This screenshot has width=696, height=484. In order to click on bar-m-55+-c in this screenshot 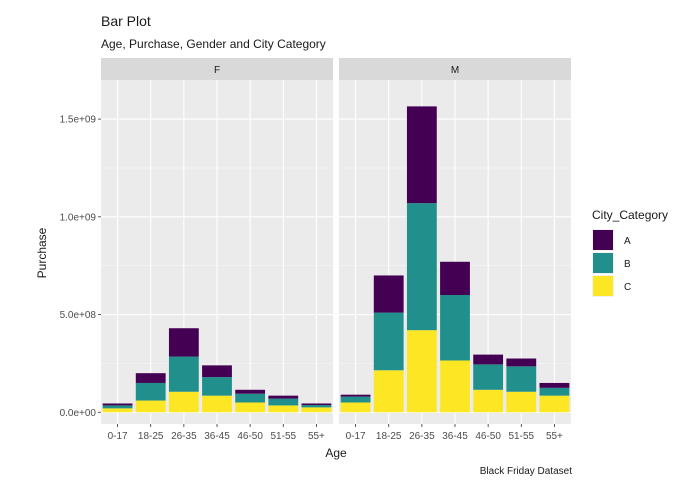, I will do `click(554, 404)`.